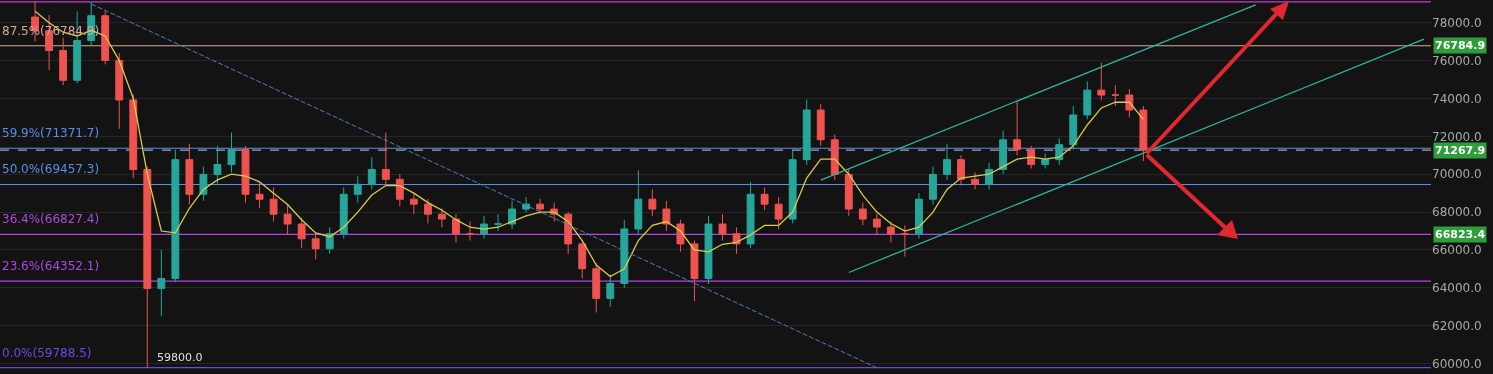 Image resolution: width=1493 pixels, height=374 pixels. Describe the element at coordinates (1457, 98) in the screenshot. I see `y-tick-label: 74000.0` at that location.